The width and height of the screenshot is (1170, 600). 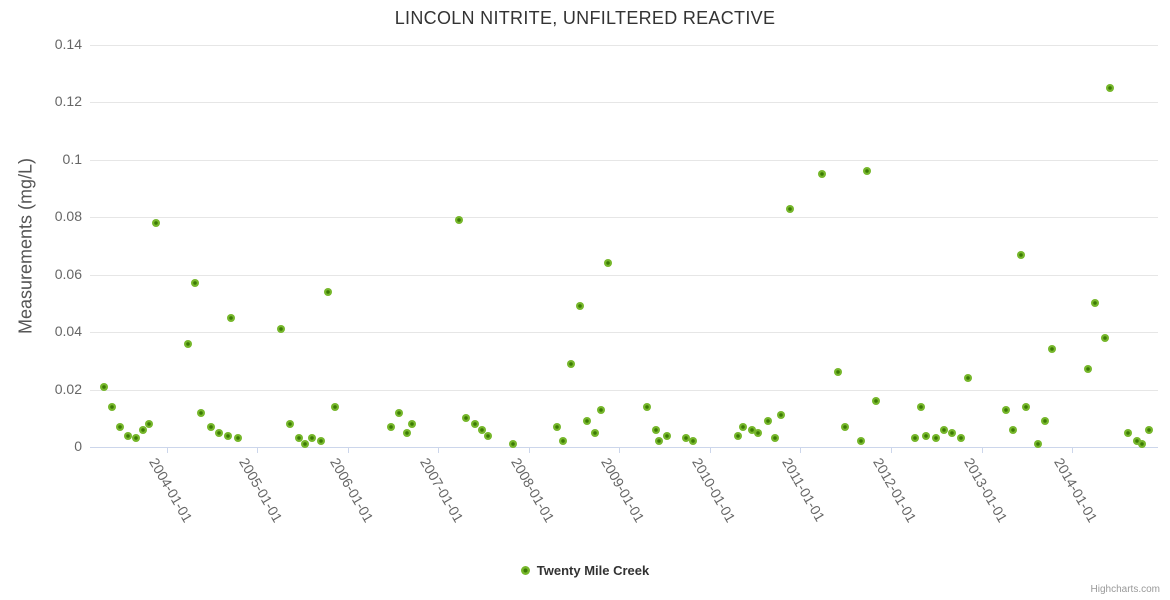 What do you see at coordinates (261, 490) in the screenshot?
I see `x-axis-tick-label: 2005-01-01` at bounding box center [261, 490].